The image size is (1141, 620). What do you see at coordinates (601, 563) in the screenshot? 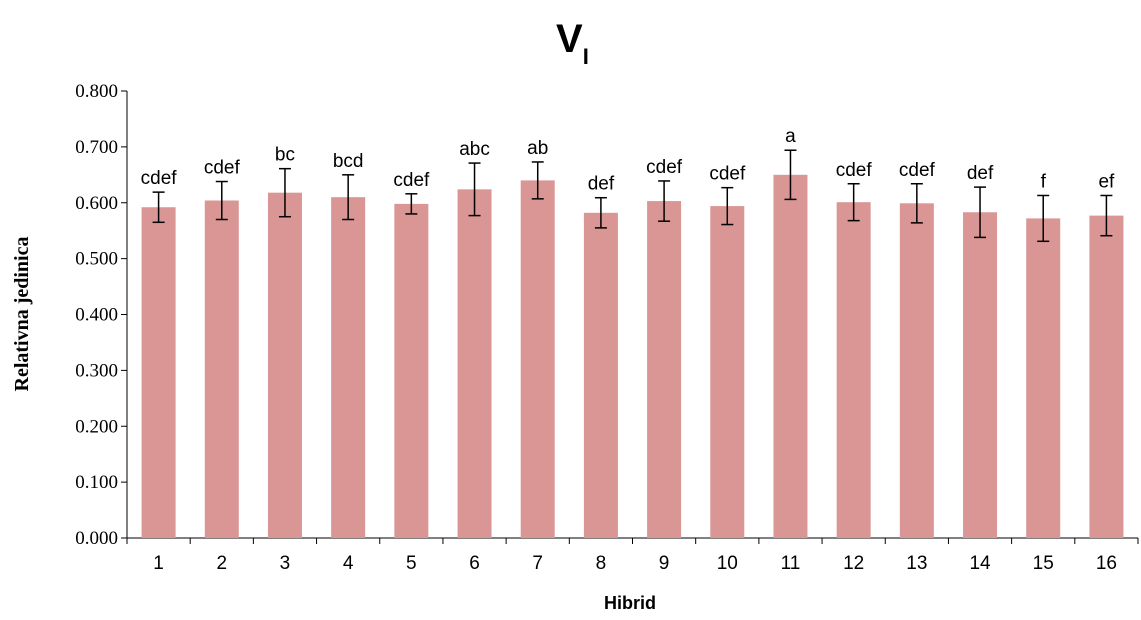
I see `x-tick-label: 8` at bounding box center [601, 563].